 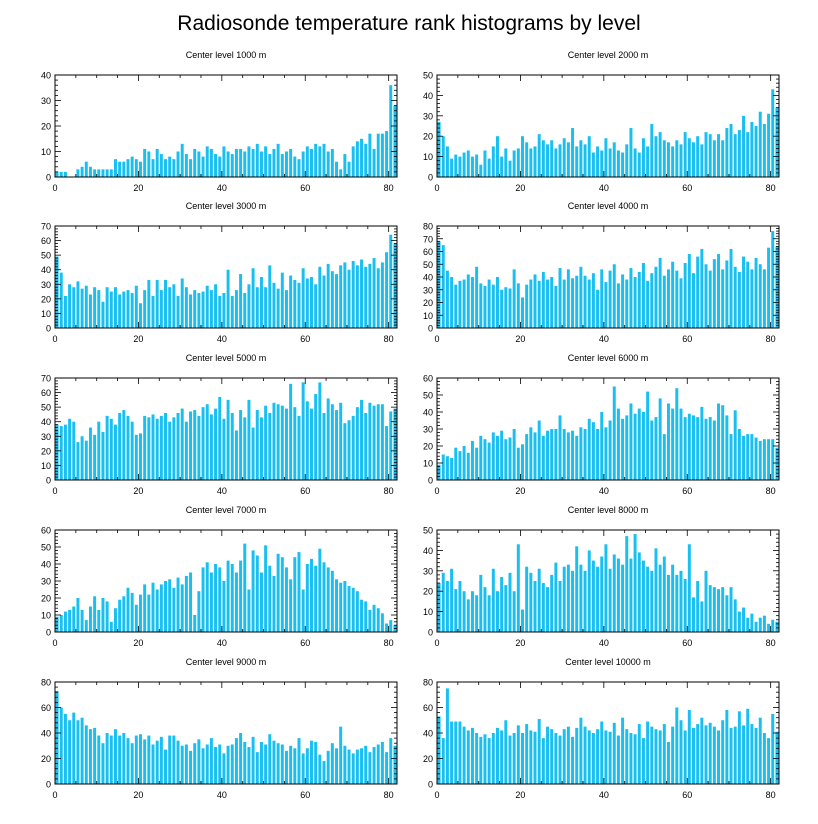 I want to click on y-tick-label: 80, so click(x=46, y=683).